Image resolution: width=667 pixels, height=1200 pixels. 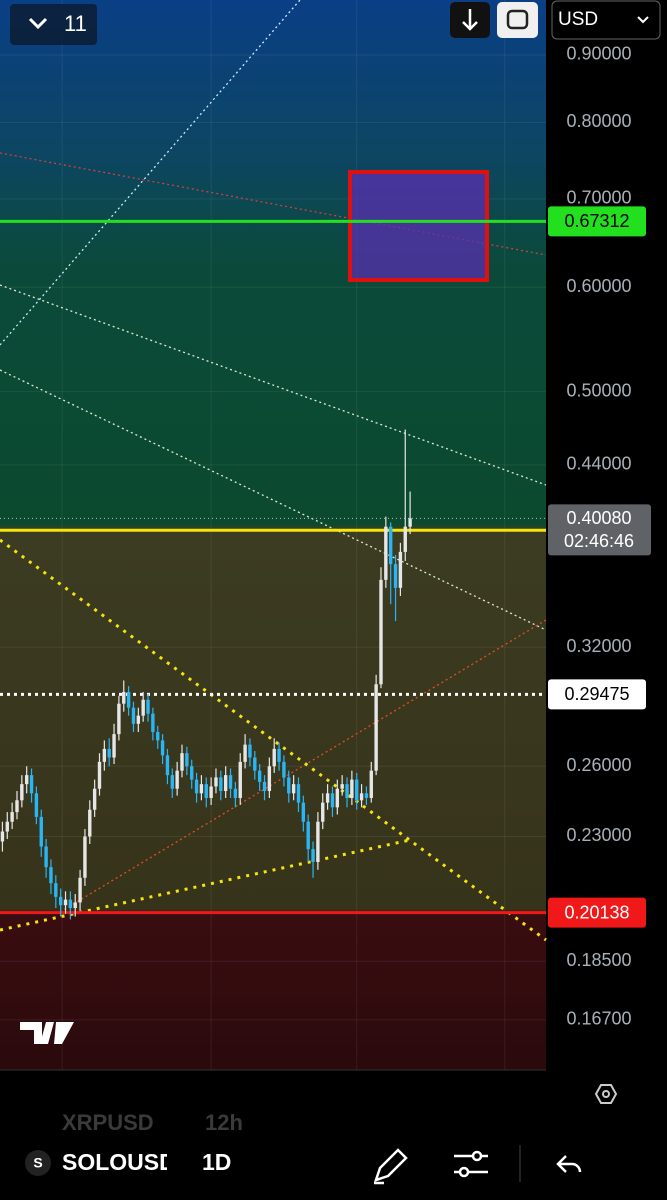 I want to click on interval-button, so click(x=53, y=24).